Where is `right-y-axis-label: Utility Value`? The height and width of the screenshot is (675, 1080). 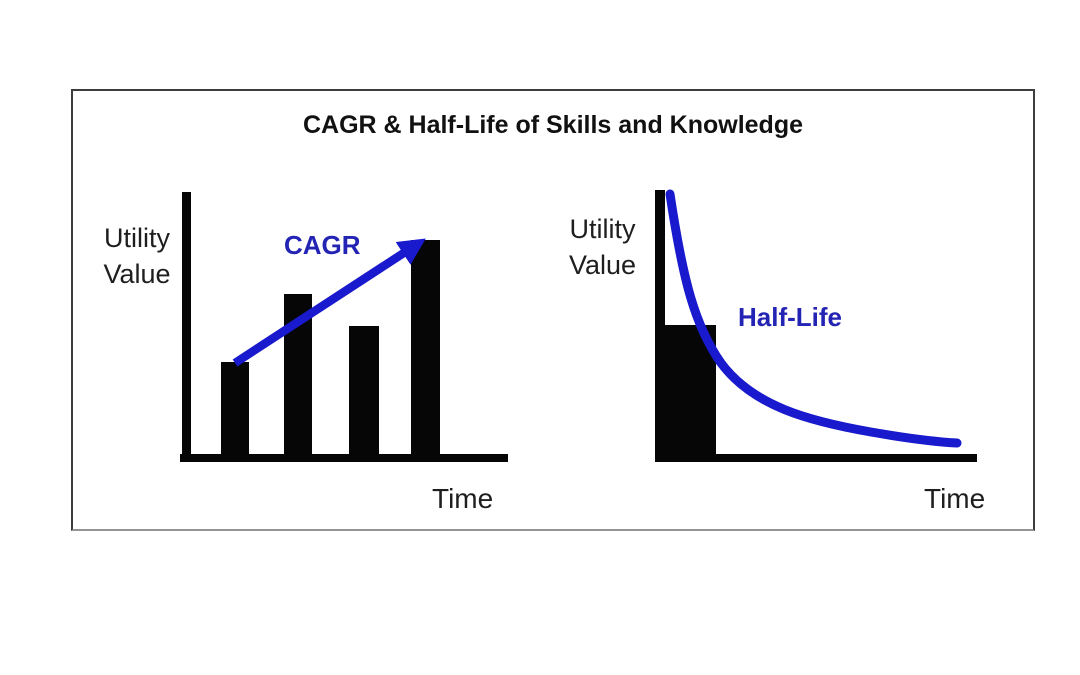 right-y-axis-label: Utility Value is located at coordinates (602, 247).